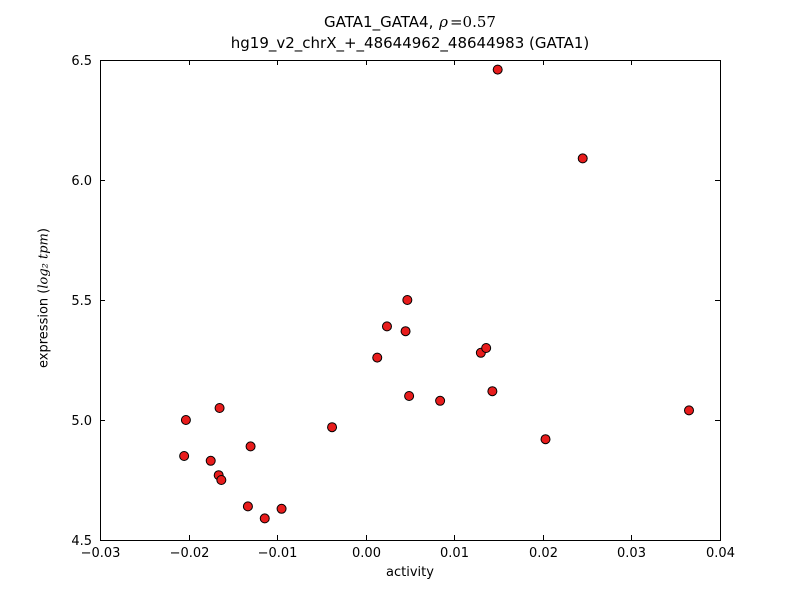 The width and height of the screenshot is (800, 600). Describe the element at coordinates (101, 553) in the screenshot. I see `x-tick-label: −0.03` at that location.